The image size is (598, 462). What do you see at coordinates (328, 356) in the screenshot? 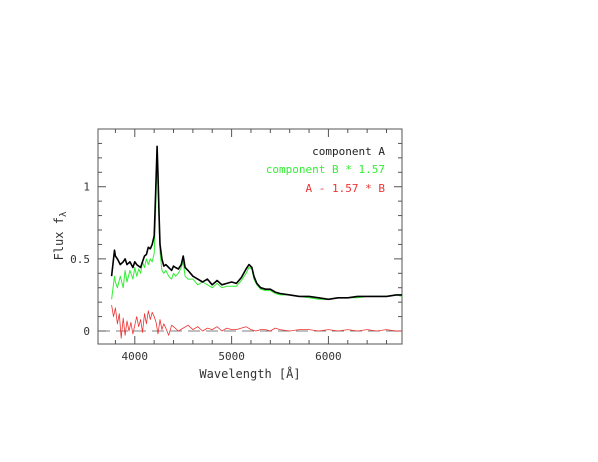
I see `x-tick-label: 6000` at bounding box center [328, 356].